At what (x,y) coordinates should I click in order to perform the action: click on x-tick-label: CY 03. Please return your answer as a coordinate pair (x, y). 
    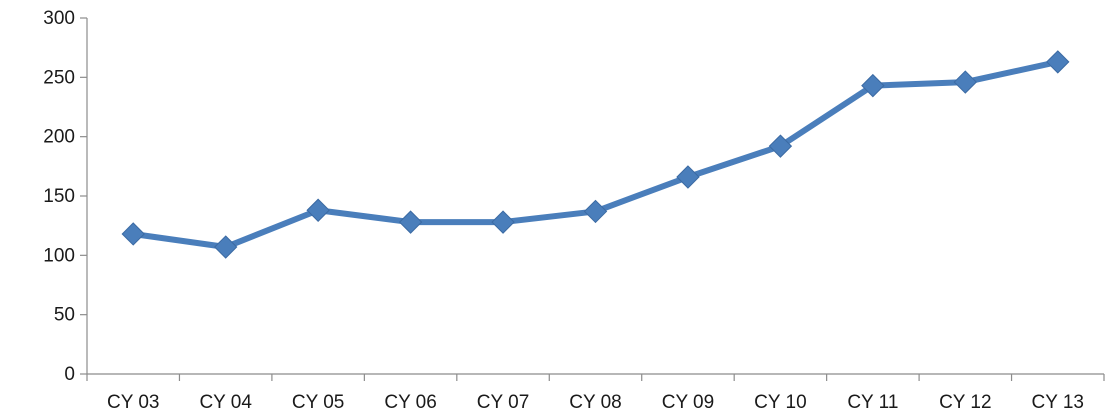
    Looking at the image, I should click on (133, 402).